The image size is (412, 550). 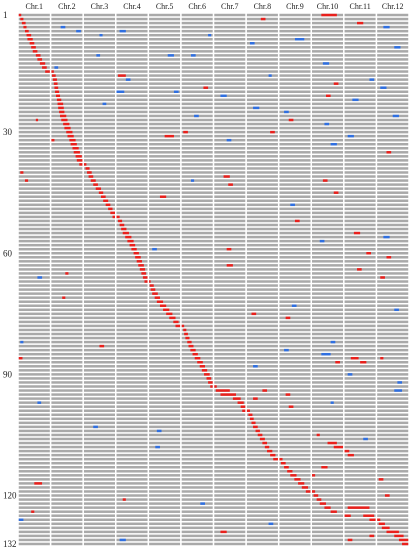 I want to click on chromosome-label: Chr.6, so click(x=197, y=6).